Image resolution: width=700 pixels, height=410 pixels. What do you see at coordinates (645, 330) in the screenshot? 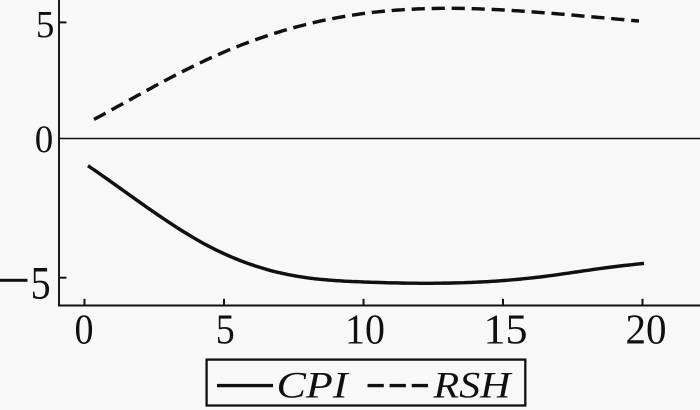
I see `svg-text: 20` at bounding box center [645, 330].